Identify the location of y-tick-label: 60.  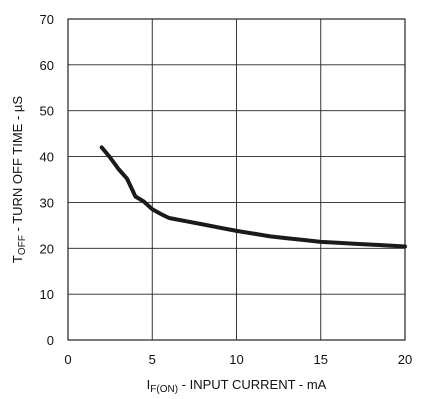
(47, 65).